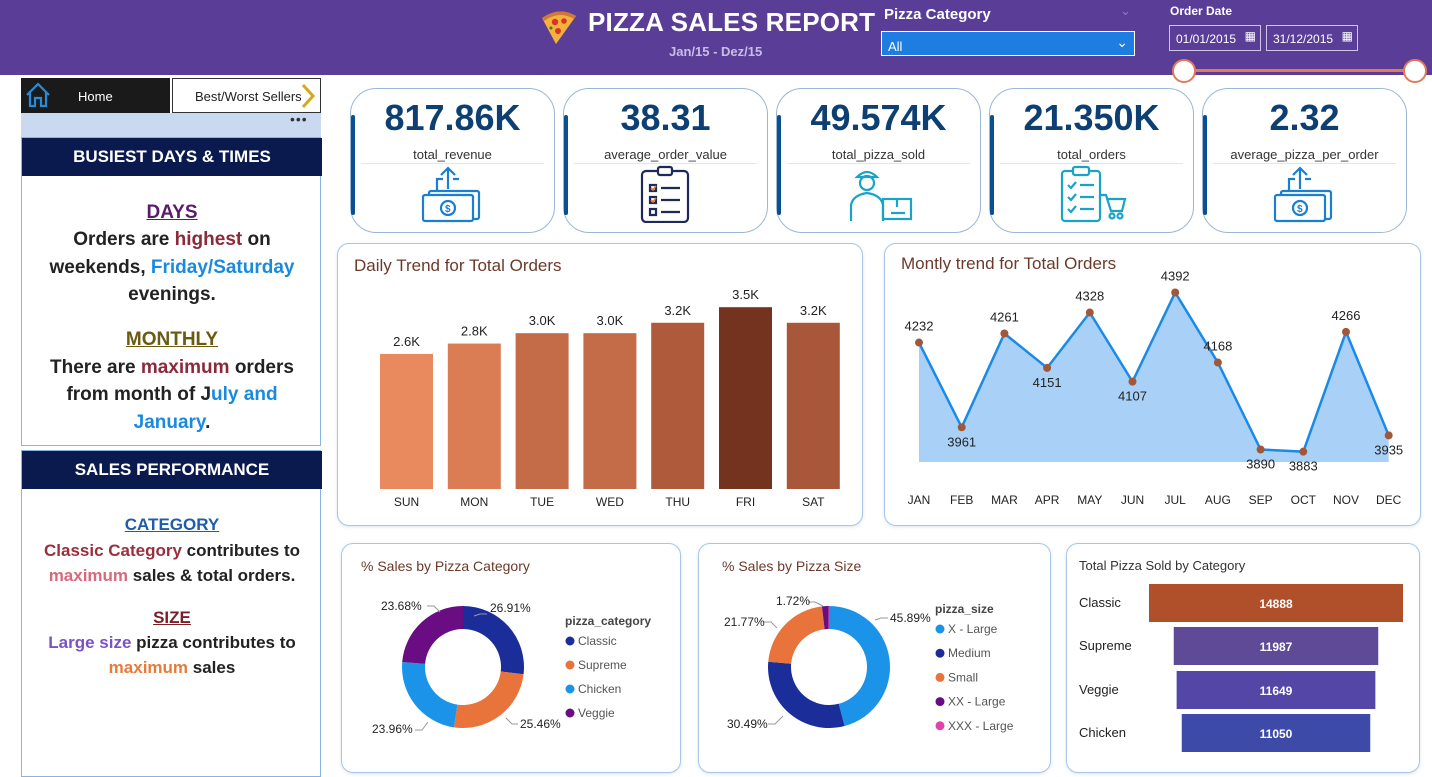  Describe the element at coordinates (1303, 39) in the screenshot. I see `end-date-value: 31/12/2015` at that location.